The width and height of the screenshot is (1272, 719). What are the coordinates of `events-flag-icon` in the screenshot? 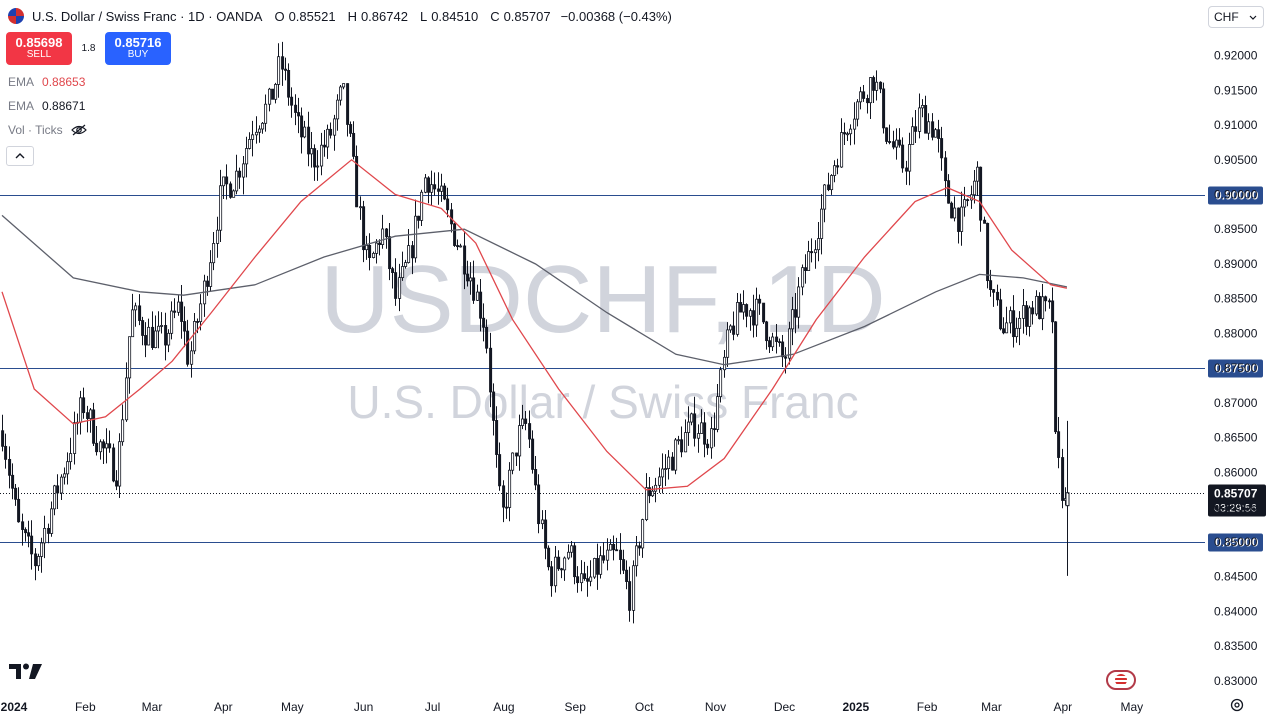 It's located at (1121, 680).